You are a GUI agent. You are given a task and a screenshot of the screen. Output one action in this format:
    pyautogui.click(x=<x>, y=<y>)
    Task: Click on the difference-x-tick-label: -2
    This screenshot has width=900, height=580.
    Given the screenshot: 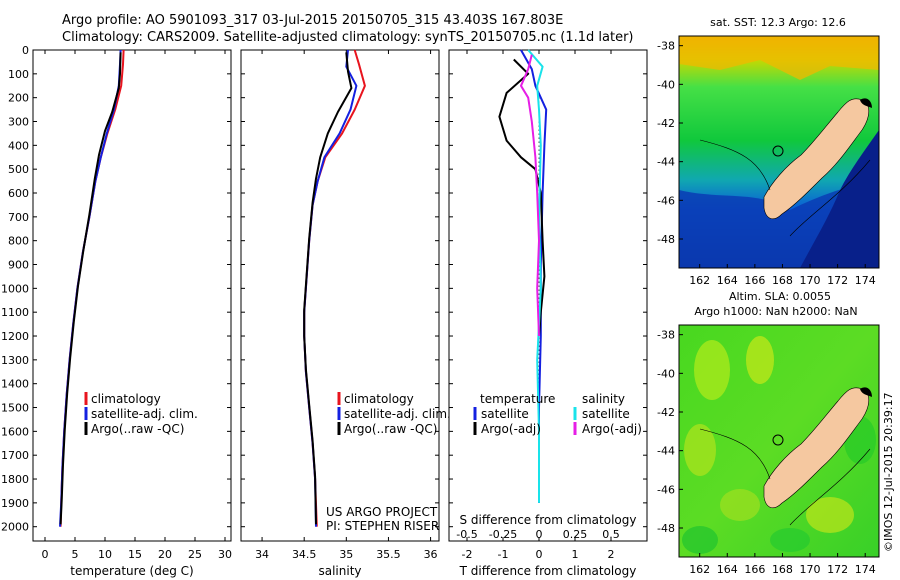 What is the action you would take?
    pyautogui.click(x=467, y=554)
    